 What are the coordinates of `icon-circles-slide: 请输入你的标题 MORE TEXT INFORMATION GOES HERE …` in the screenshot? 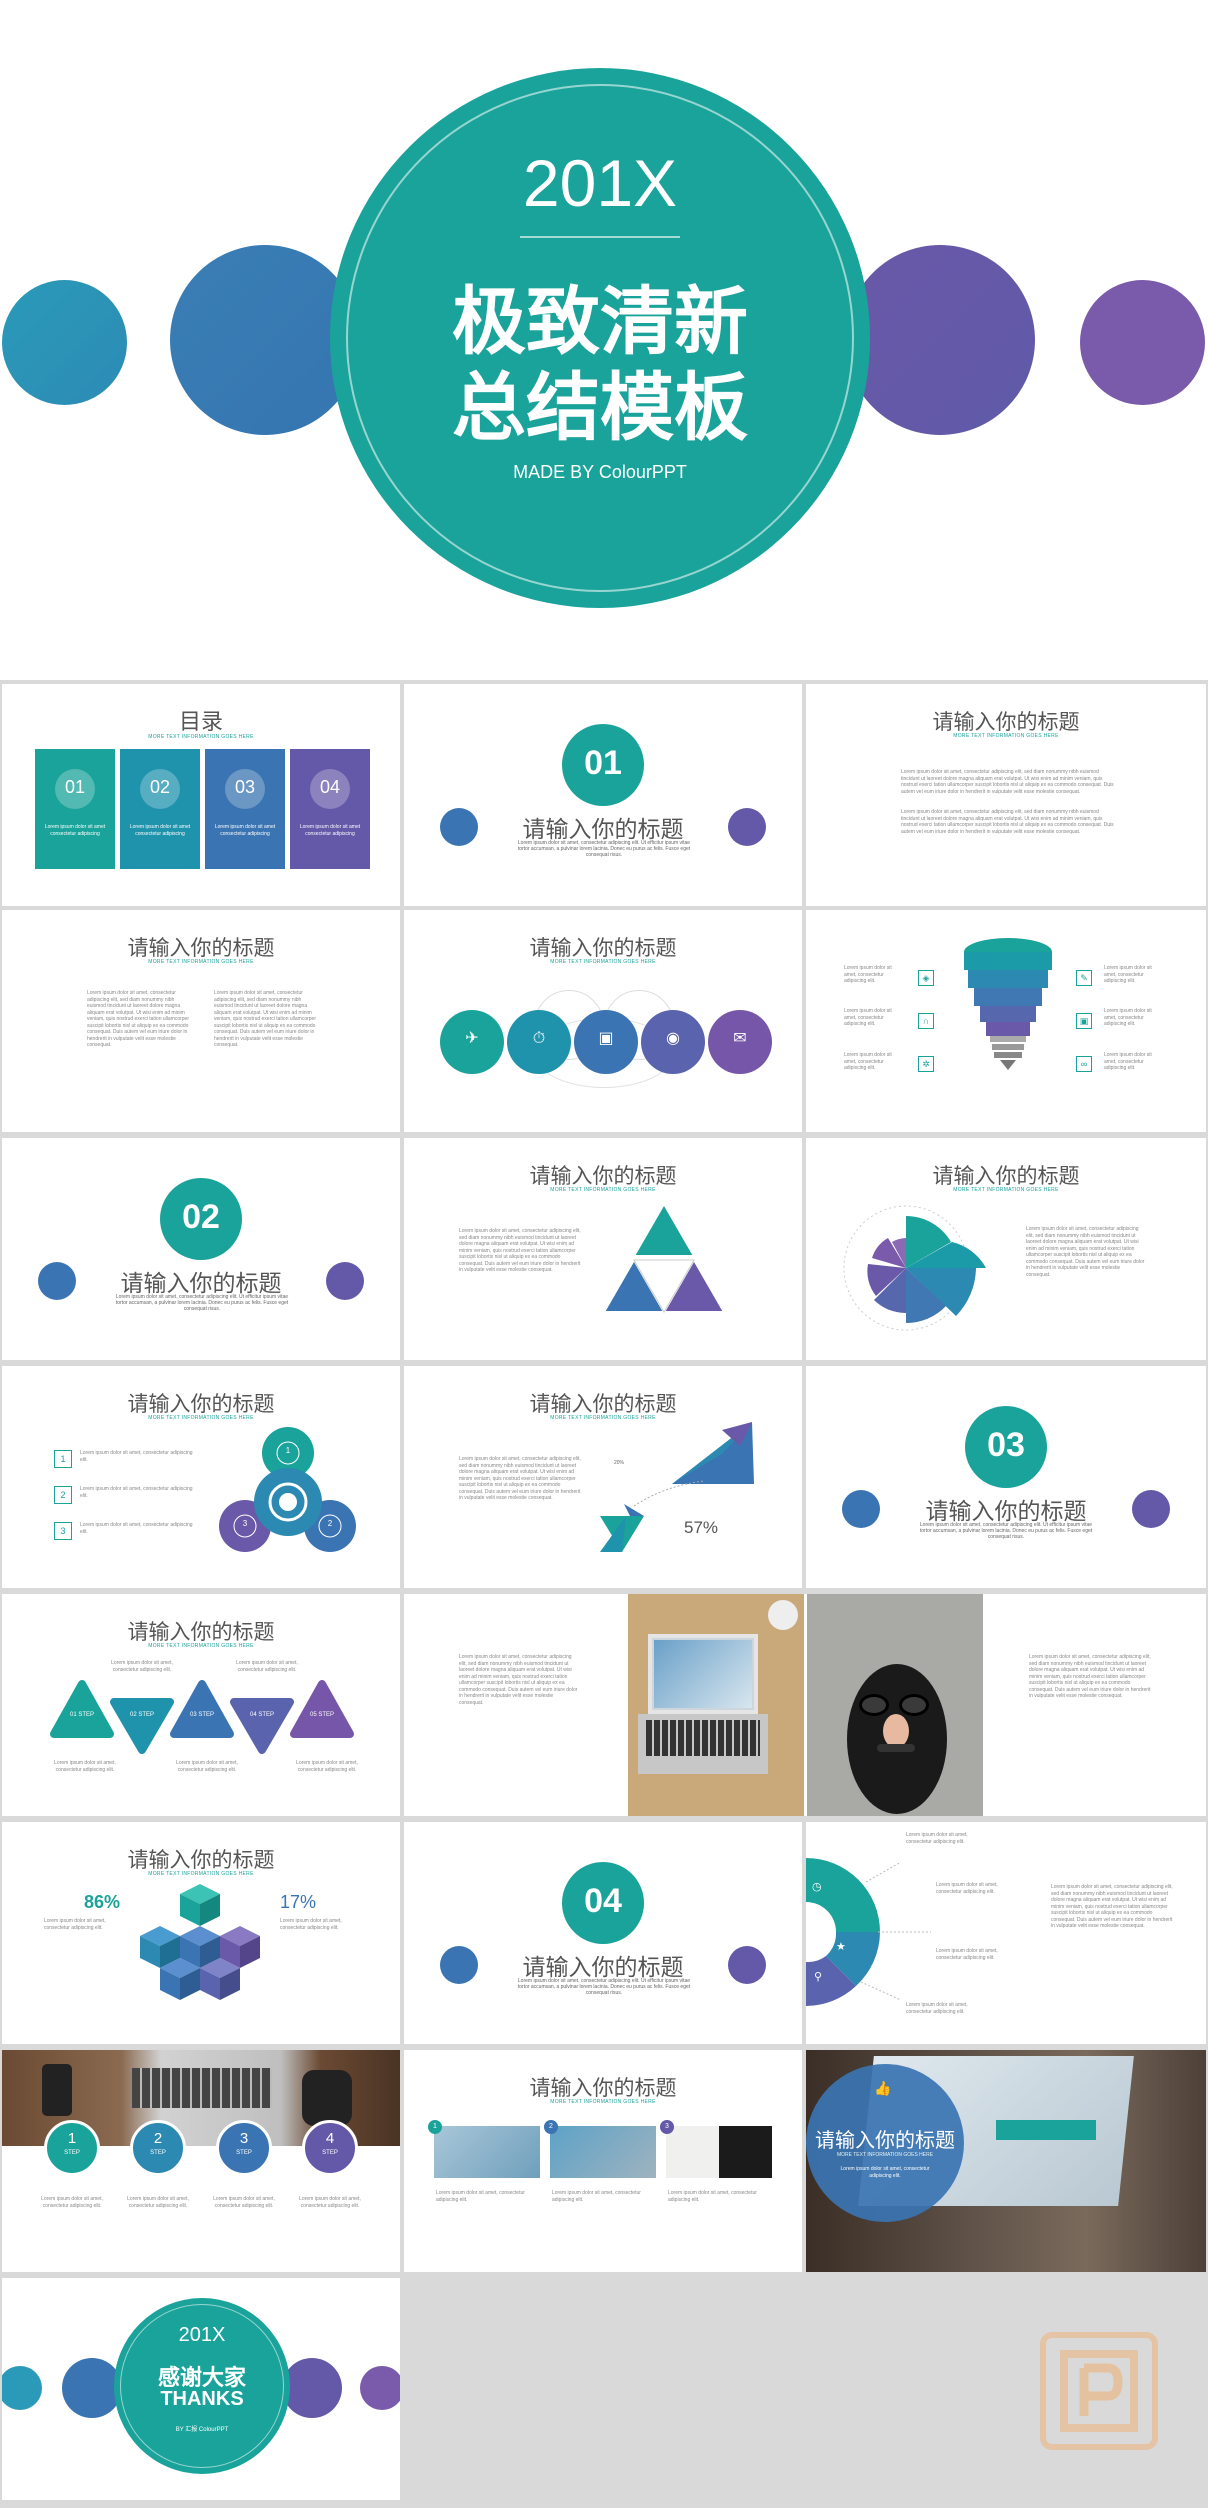 It's located at (603, 1021).